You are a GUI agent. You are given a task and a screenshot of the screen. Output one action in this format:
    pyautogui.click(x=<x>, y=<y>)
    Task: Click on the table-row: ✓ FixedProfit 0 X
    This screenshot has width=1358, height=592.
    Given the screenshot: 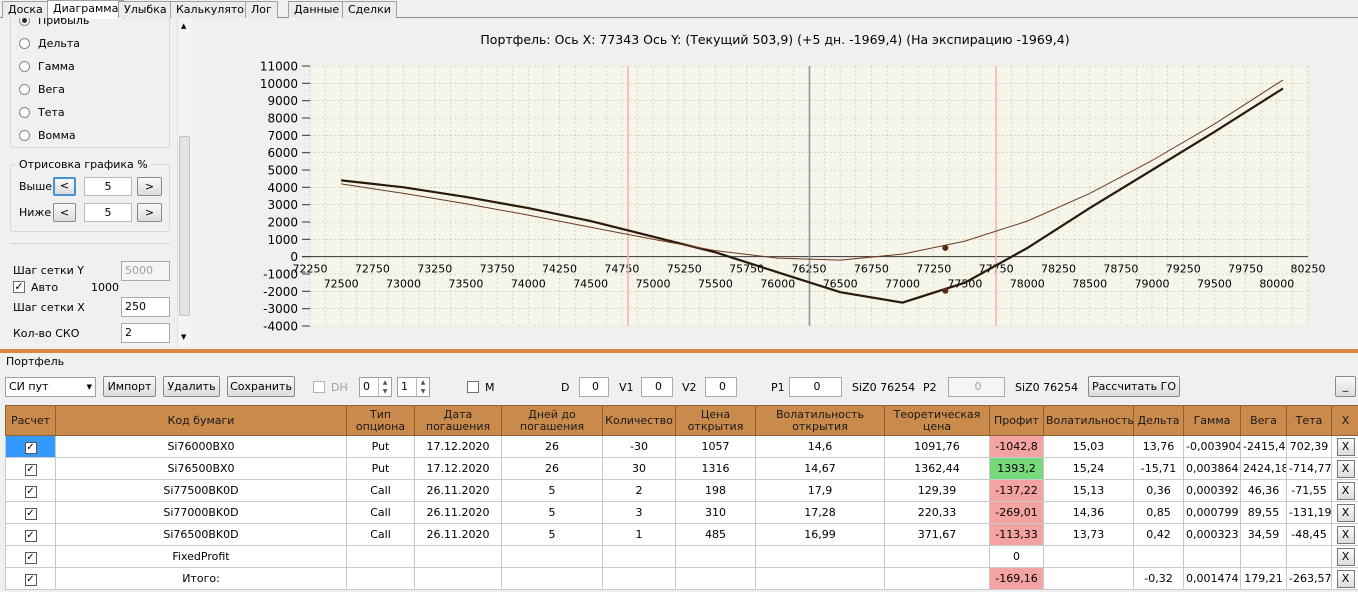 What is the action you would take?
    pyautogui.click(x=681, y=556)
    